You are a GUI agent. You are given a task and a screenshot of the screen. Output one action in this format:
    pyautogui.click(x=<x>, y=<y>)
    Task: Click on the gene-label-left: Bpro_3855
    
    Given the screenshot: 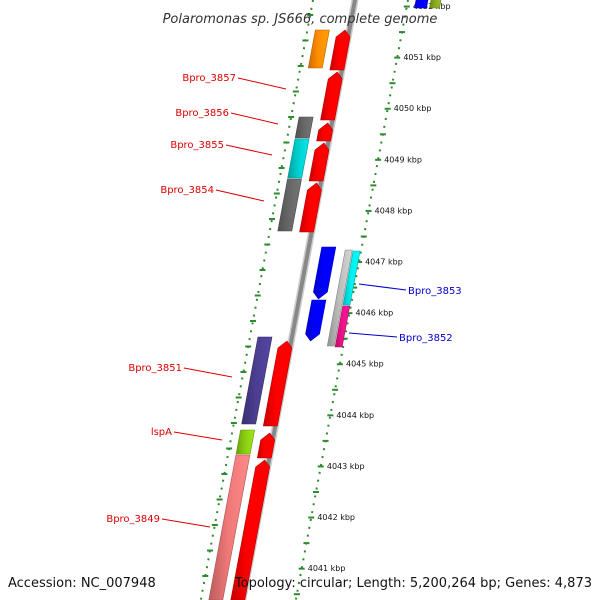 What is the action you would take?
    pyautogui.click(x=197, y=145)
    